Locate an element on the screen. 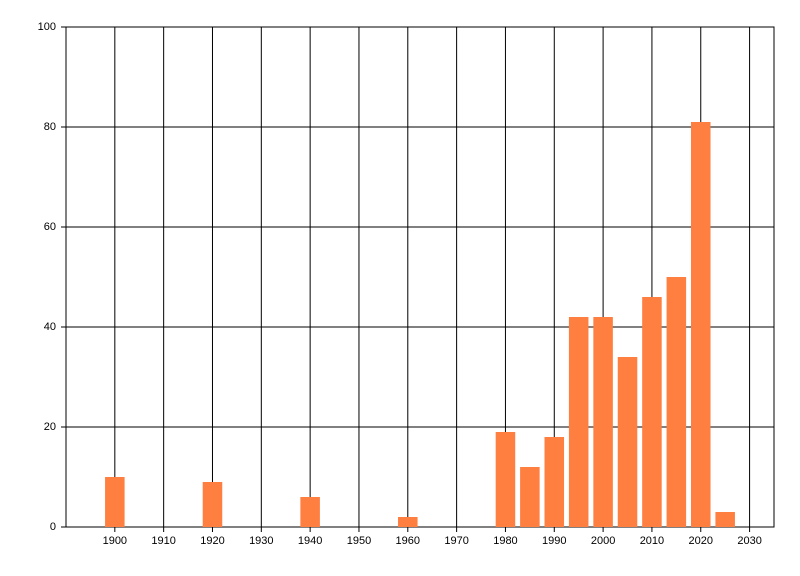 The image size is (800, 576). x-tick-label: 1940 is located at coordinates (310, 541).